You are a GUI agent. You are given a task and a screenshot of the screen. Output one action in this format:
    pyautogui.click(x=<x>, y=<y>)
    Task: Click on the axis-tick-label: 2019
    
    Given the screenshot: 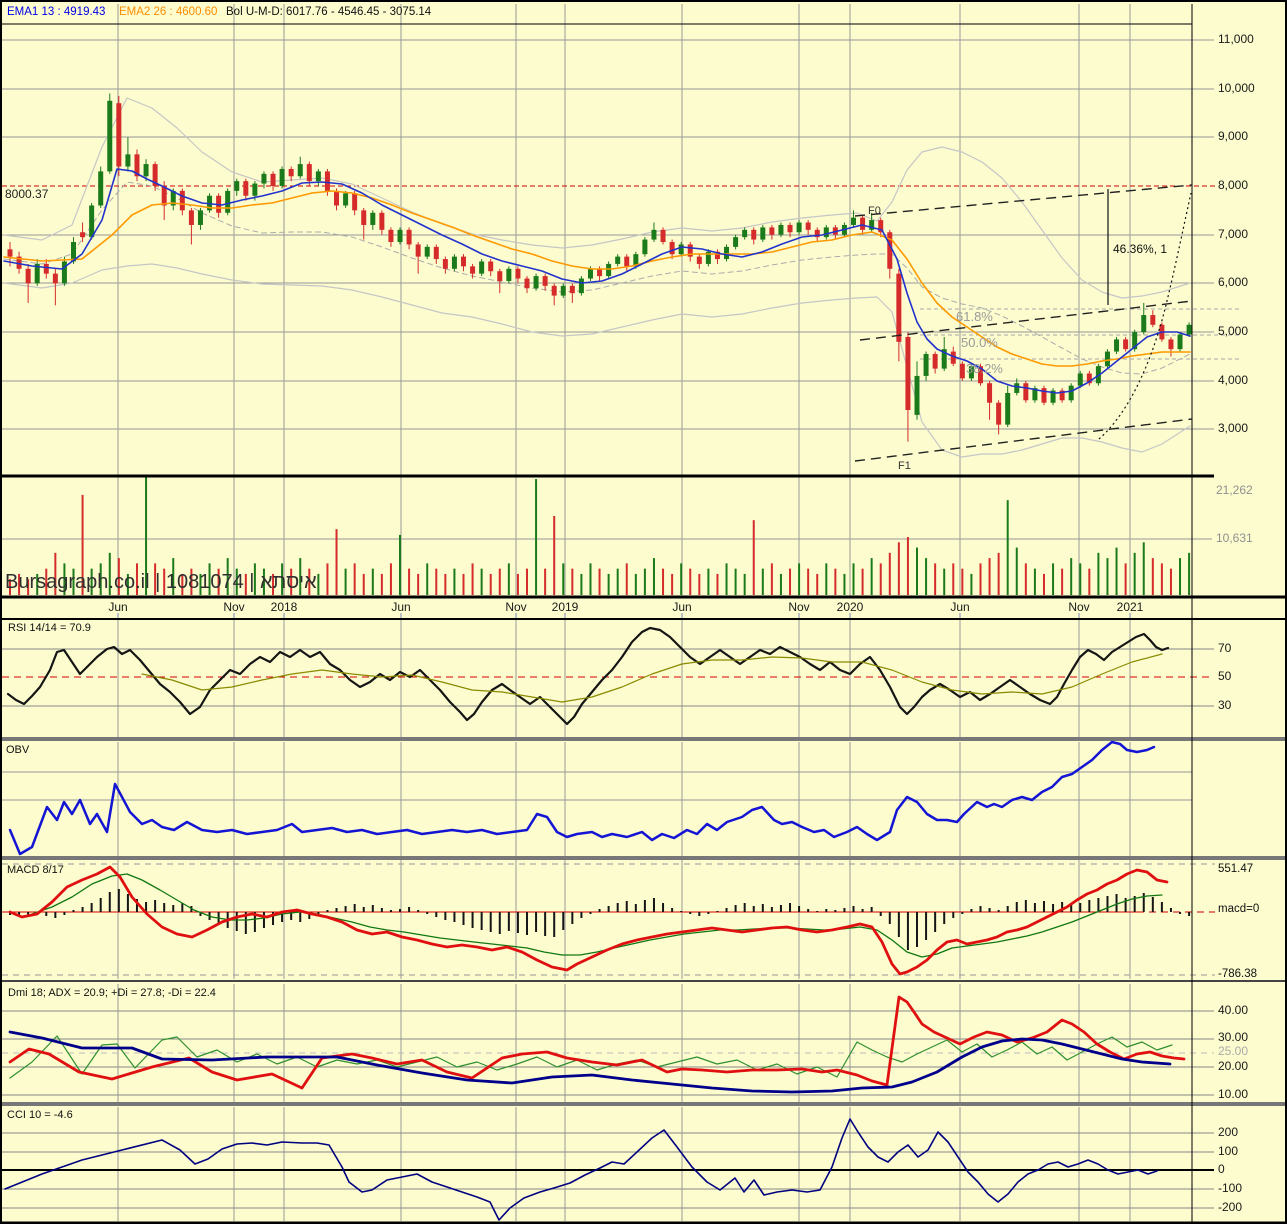 What is the action you would take?
    pyautogui.click(x=565, y=607)
    